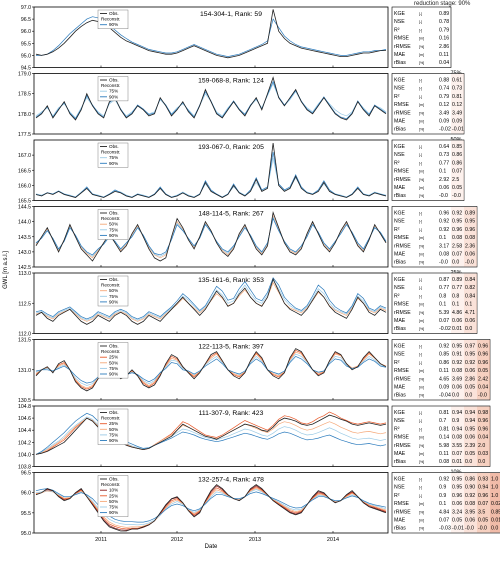 The width and height of the screenshot is (500, 572). I want to click on metric-value: -0.02, so click(445, 329).